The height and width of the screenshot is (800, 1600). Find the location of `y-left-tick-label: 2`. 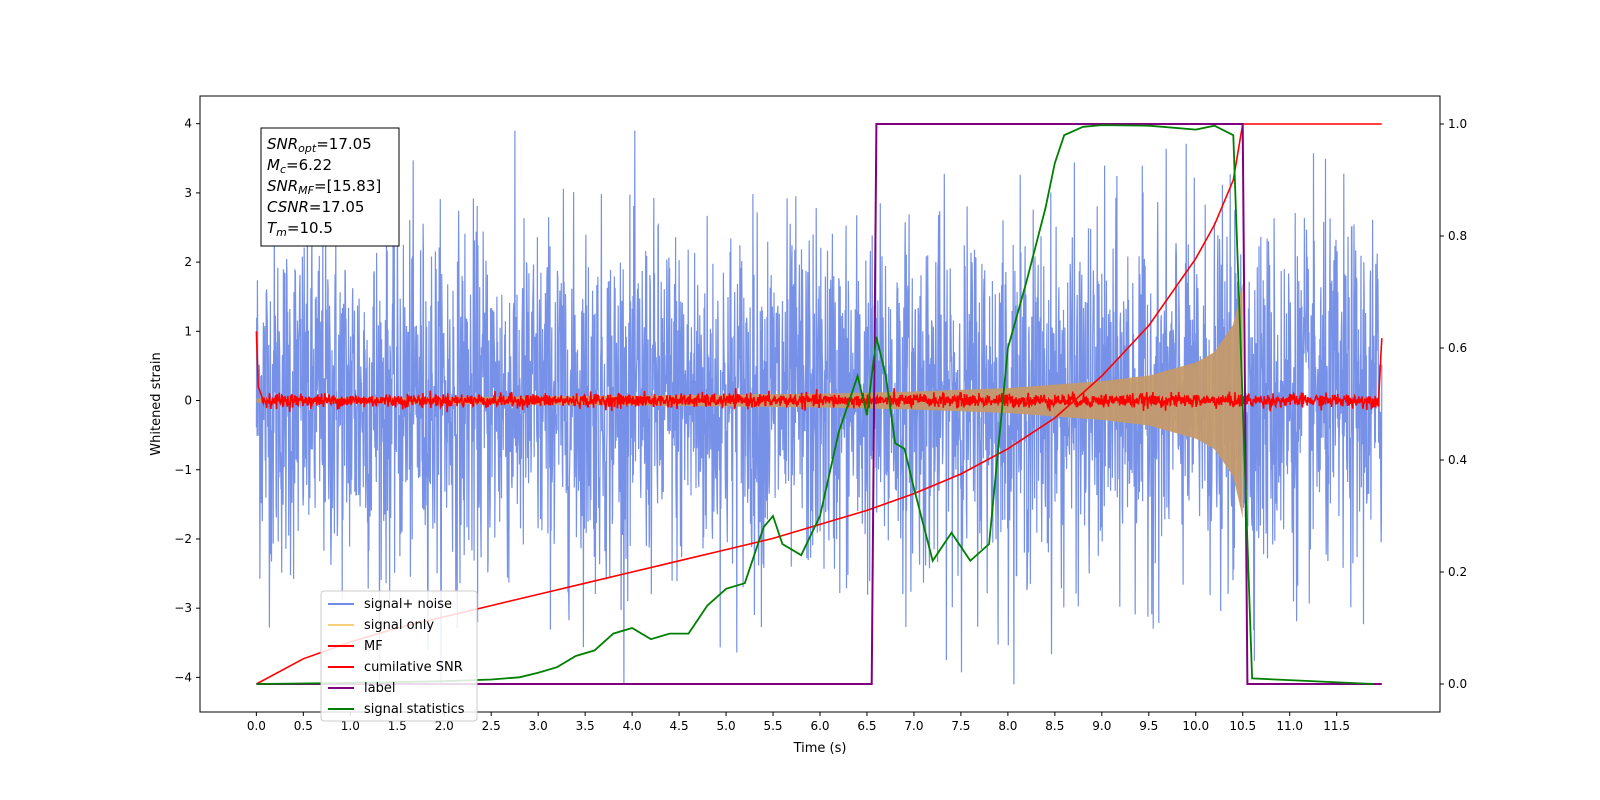

y-left-tick-label: 2 is located at coordinates (188, 262).